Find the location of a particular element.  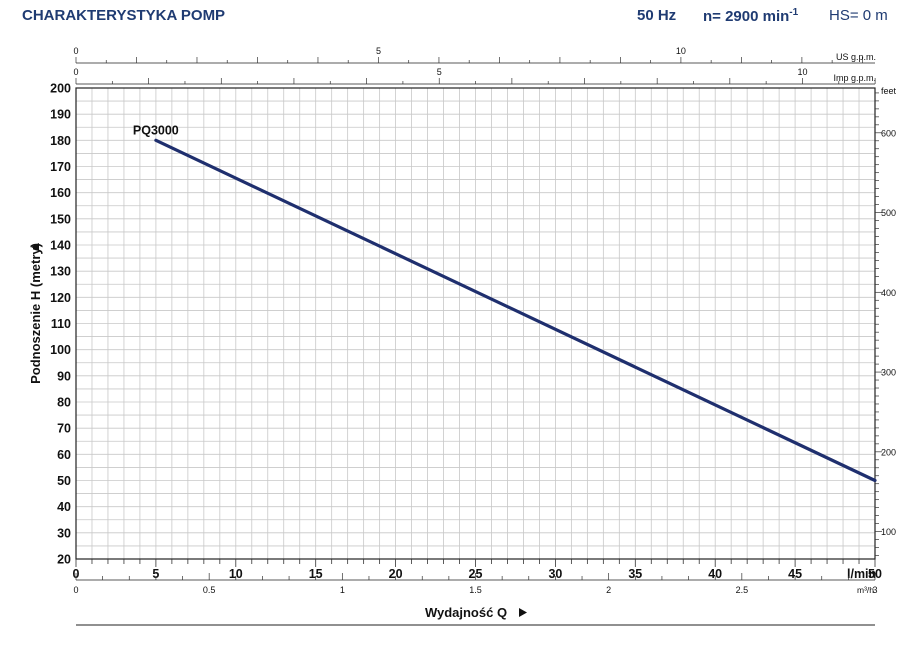

x-tick-label: 20 is located at coordinates (396, 574).